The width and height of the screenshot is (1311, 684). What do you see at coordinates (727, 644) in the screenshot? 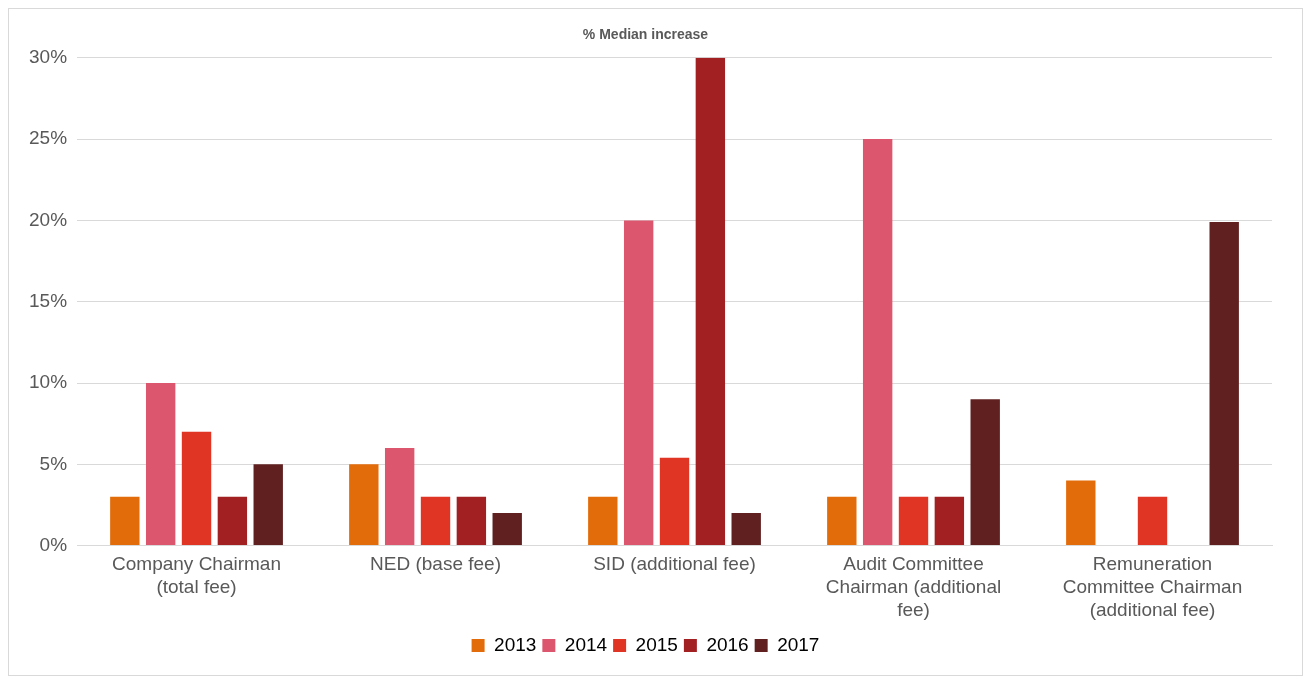
I see `legend-label: 2016` at bounding box center [727, 644].